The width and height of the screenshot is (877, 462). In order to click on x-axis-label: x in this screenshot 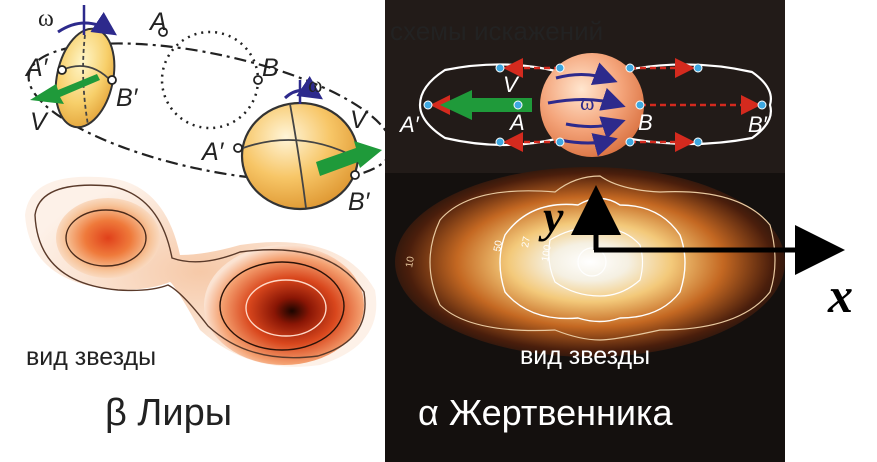, I will do `click(840, 295)`.